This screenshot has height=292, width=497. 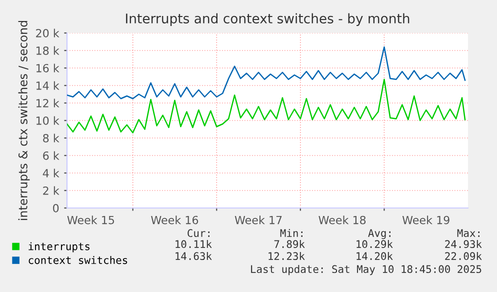 What do you see at coordinates (48, 120) in the screenshot?
I see `y-tick-label: 10 k` at bounding box center [48, 120].